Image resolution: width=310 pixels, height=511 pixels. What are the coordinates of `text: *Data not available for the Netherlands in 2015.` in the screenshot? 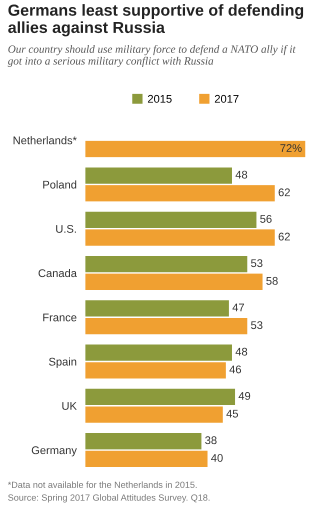 It's located at (102, 484).